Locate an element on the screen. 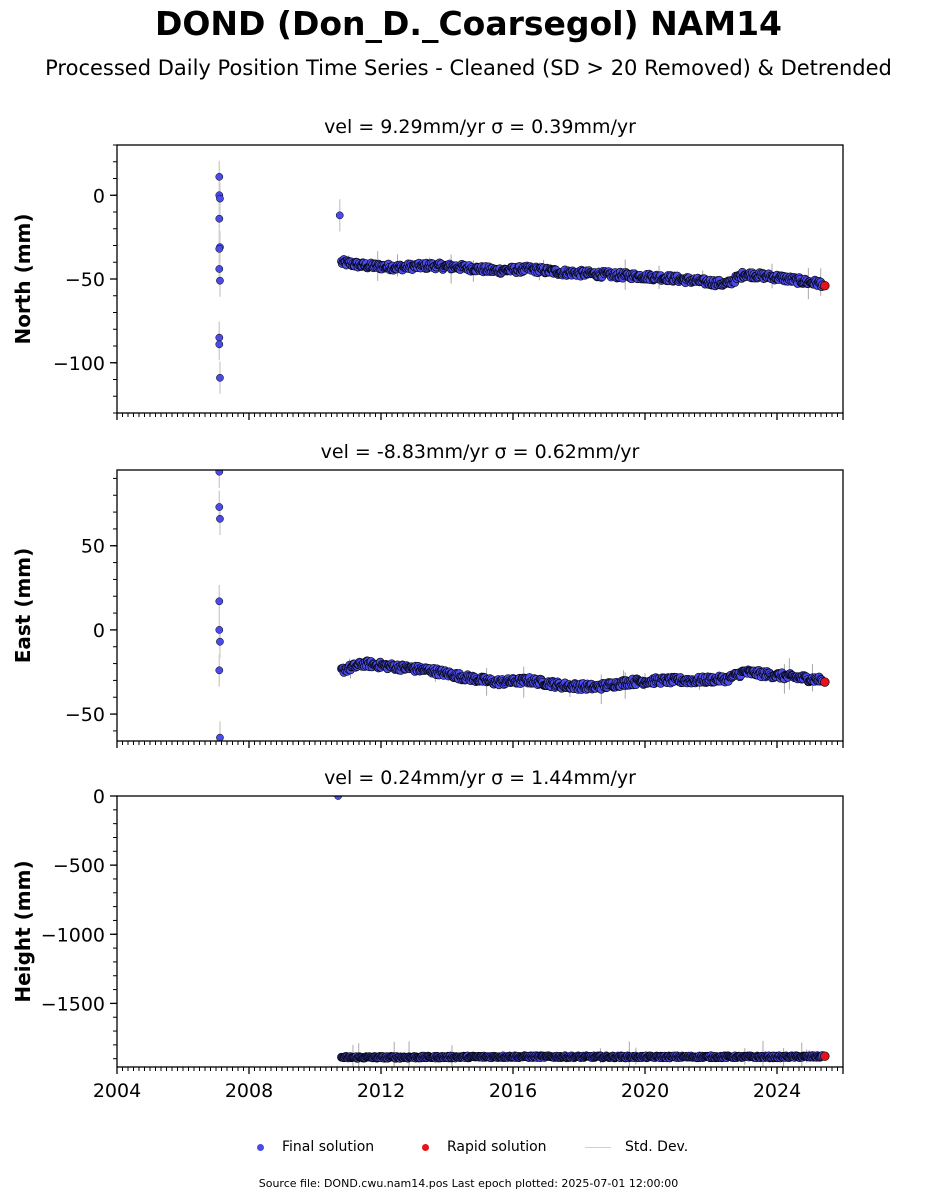 The height and width of the screenshot is (1200, 937). legend-item-rapid: Rapid solution is located at coordinates (484, 1147).